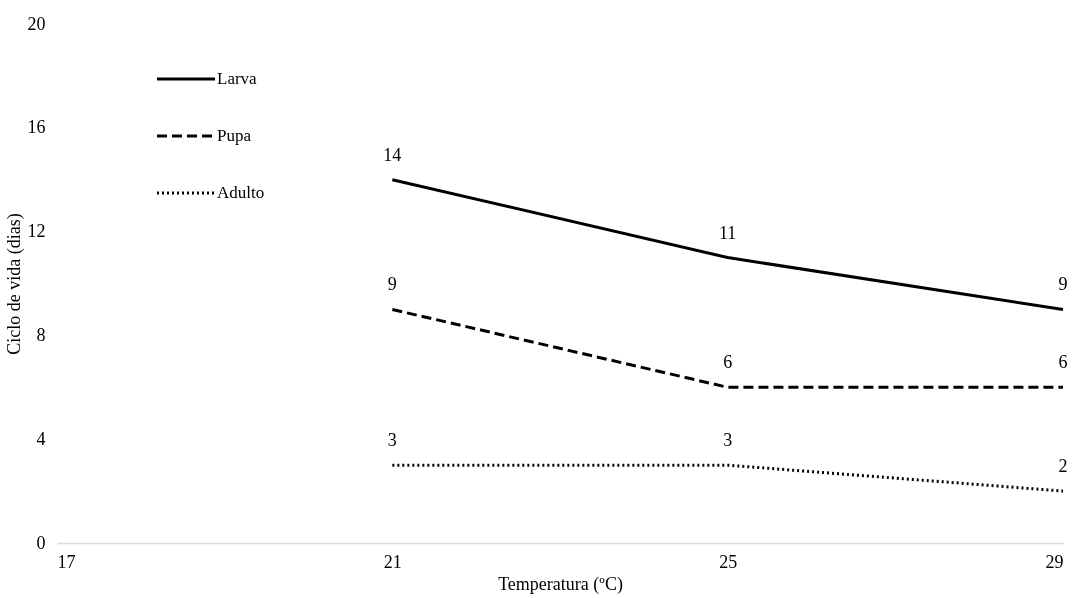 Image resolution: width=1083 pixels, height=598 pixels. I want to click on y-tick-label: 4, so click(41, 438).